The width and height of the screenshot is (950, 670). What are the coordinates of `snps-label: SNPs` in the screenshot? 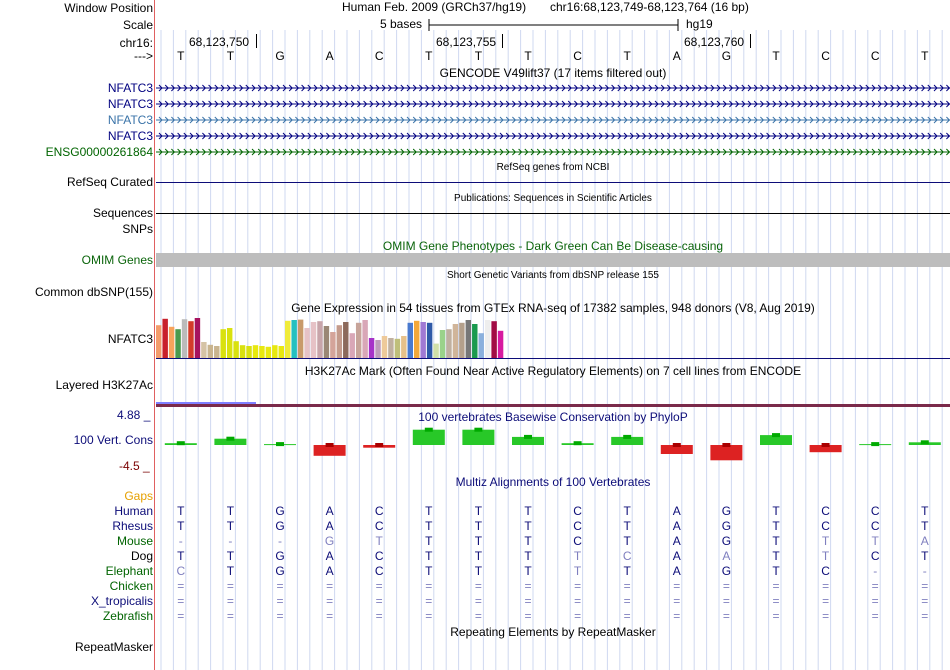 It's located at (137, 229).